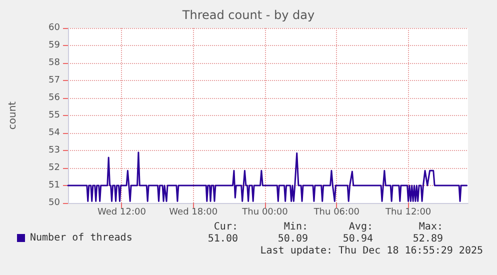 The image size is (497, 275). I want to click on y-tick-label: 59, so click(54, 45).